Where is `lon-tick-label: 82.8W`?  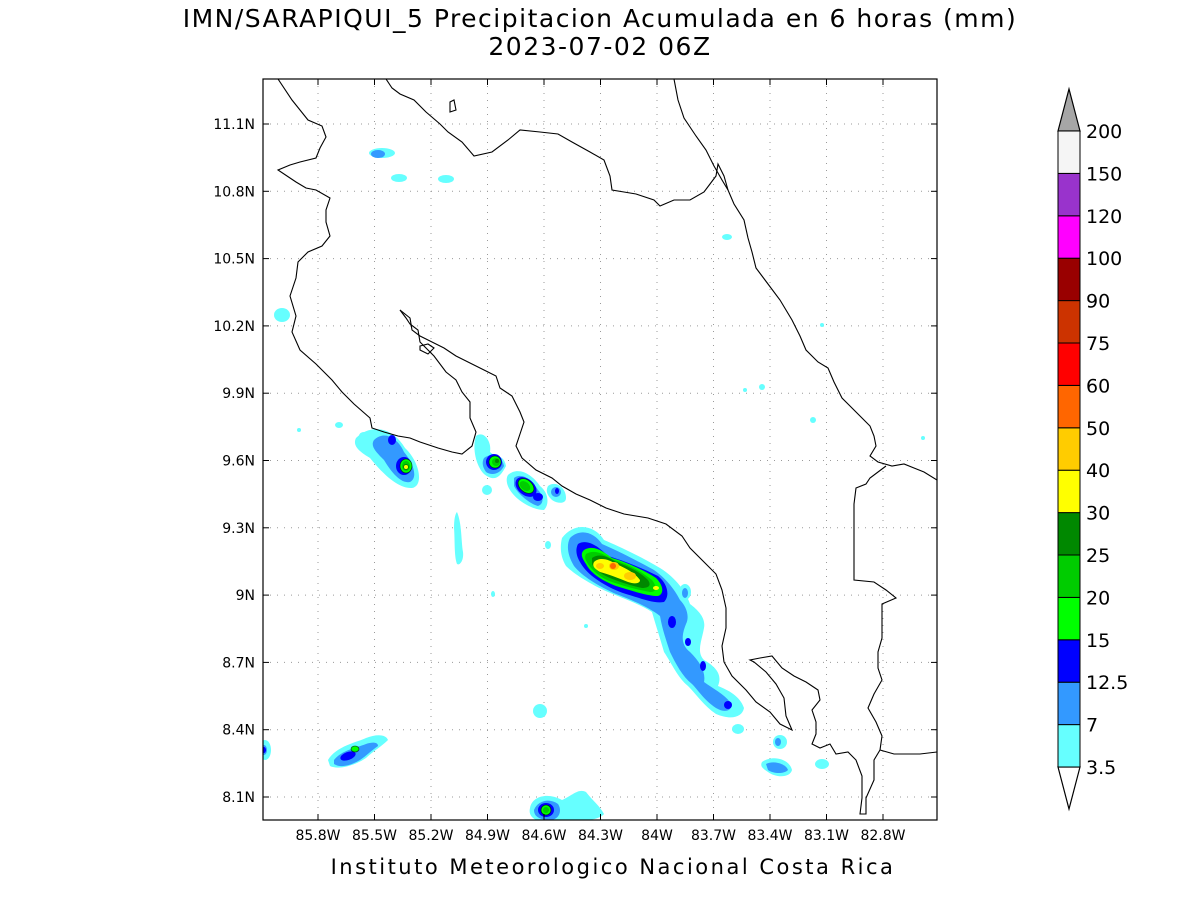
lon-tick-label: 82.8W is located at coordinates (882, 836).